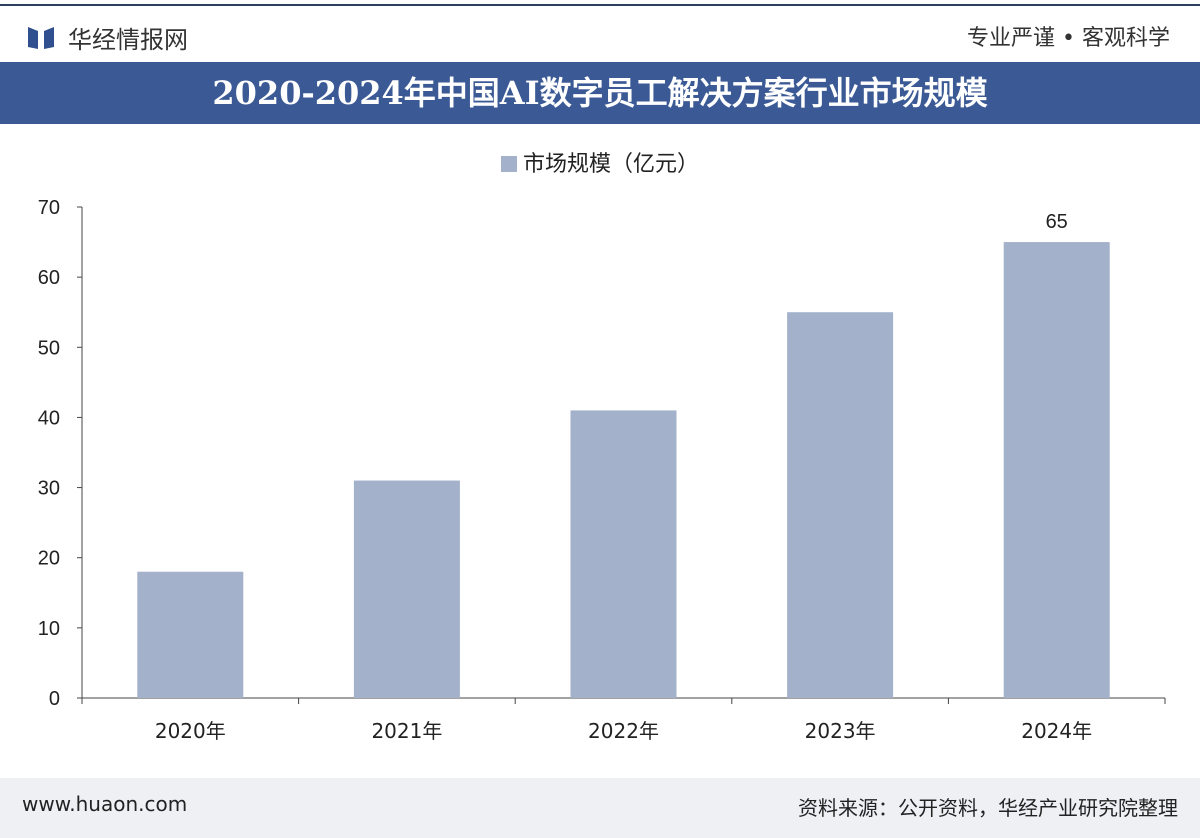 The height and width of the screenshot is (838, 1200). What do you see at coordinates (49, 208) in the screenshot?
I see `y-tick-label: 70` at bounding box center [49, 208].